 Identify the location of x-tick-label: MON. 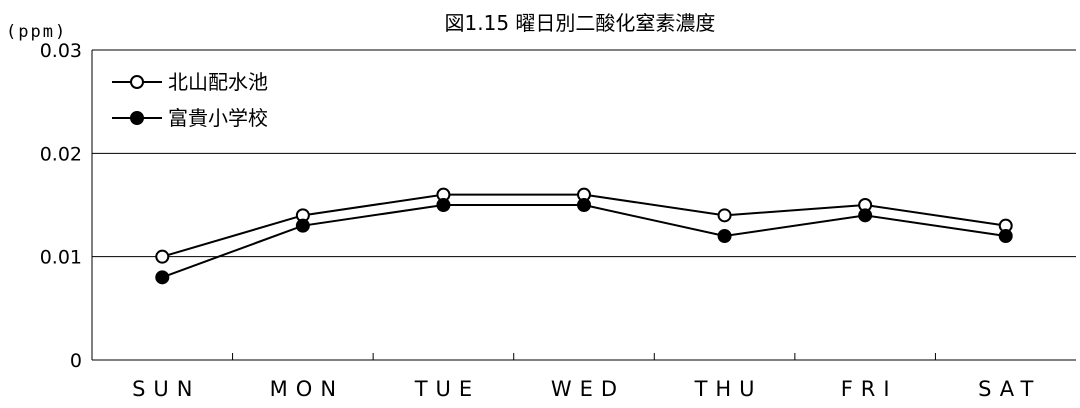
(307, 389).